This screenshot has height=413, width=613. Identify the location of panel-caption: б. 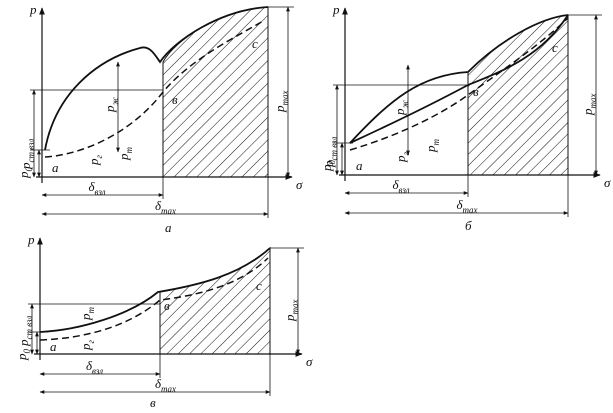
(468, 225).